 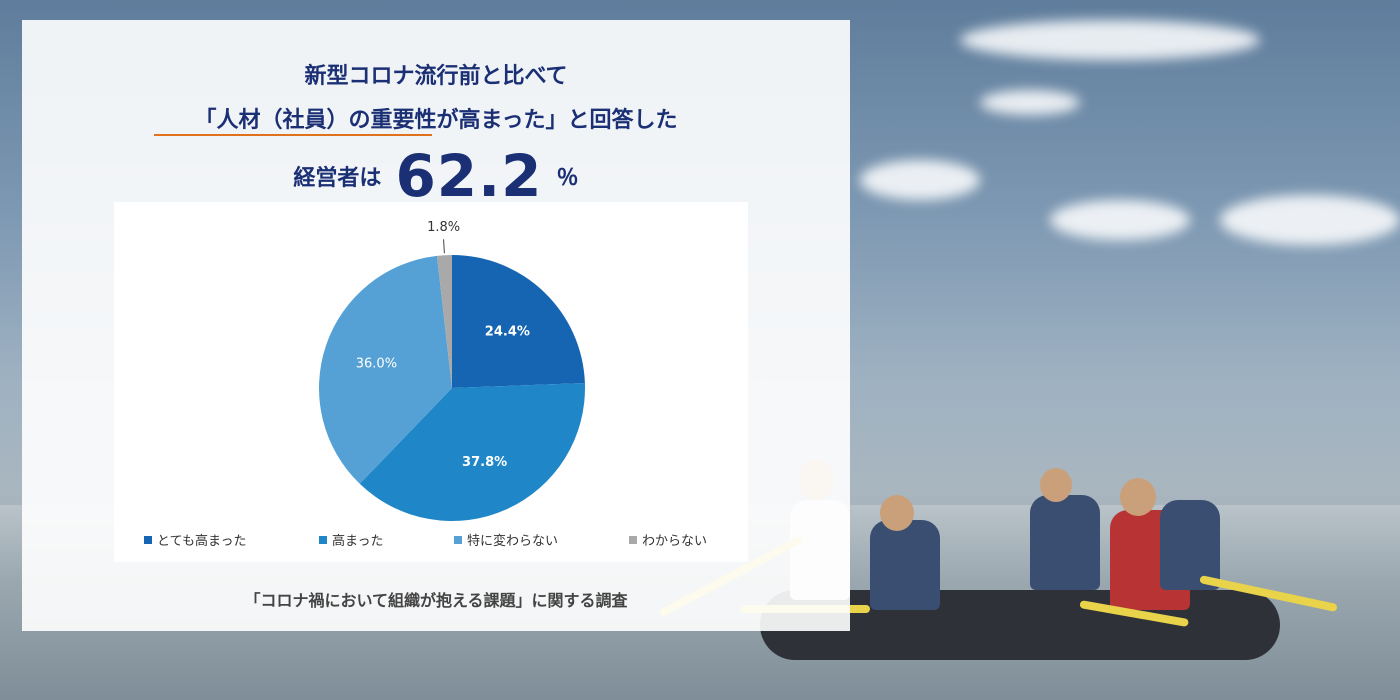 What do you see at coordinates (436, 120) in the screenshot?
I see `headline-line-2: 「人材（社員）の重要性が高まった」と回答した` at bounding box center [436, 120].